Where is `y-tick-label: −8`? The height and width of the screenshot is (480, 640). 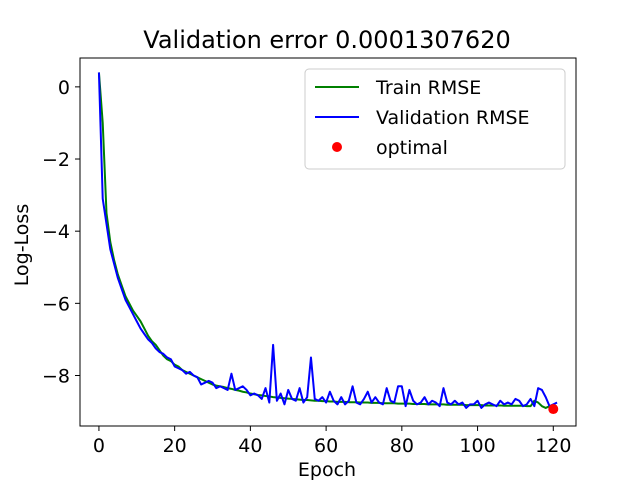 y-tick-label: −8 is located at coordinates (56, 376).